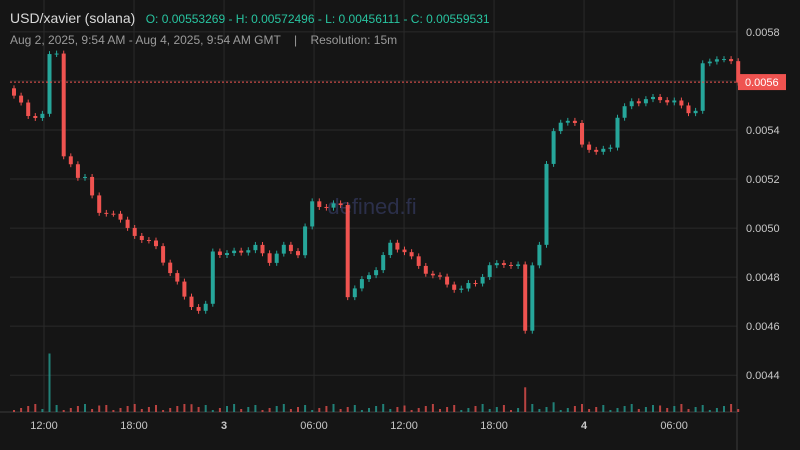 The height and width of the screenshot is (450, 800). Describe the element at coordinates (763, 180) in the screenshot. I see `y-tick-label: 0.0052` at that location.